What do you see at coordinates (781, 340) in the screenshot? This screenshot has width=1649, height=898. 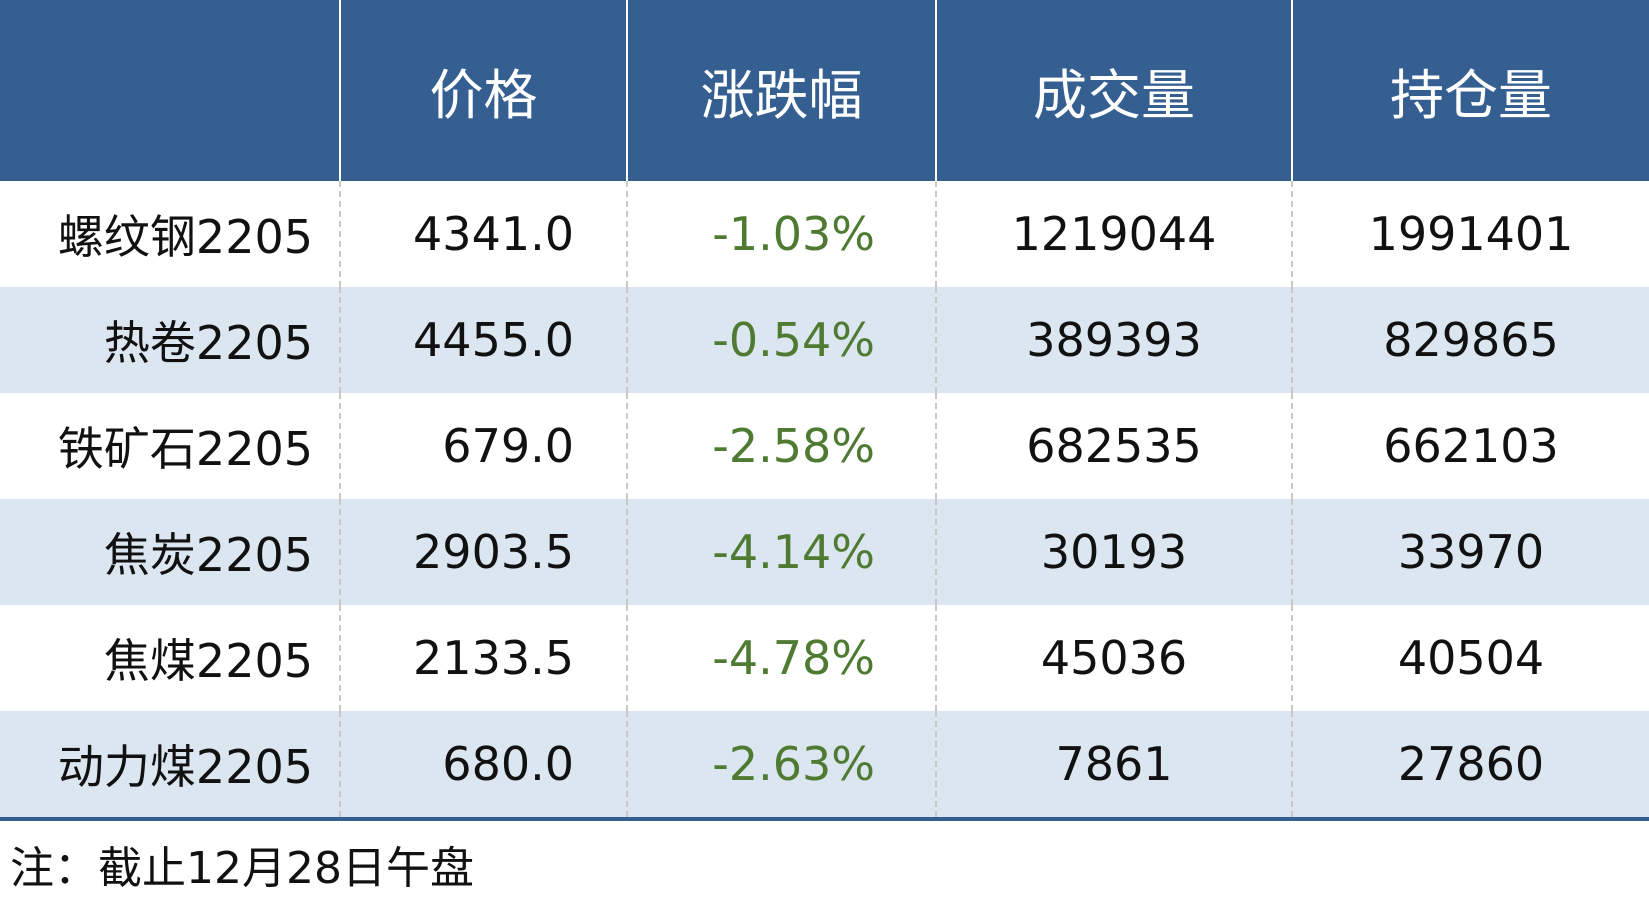 I see `cell: -0.54%` at bounding box center [781, 340].